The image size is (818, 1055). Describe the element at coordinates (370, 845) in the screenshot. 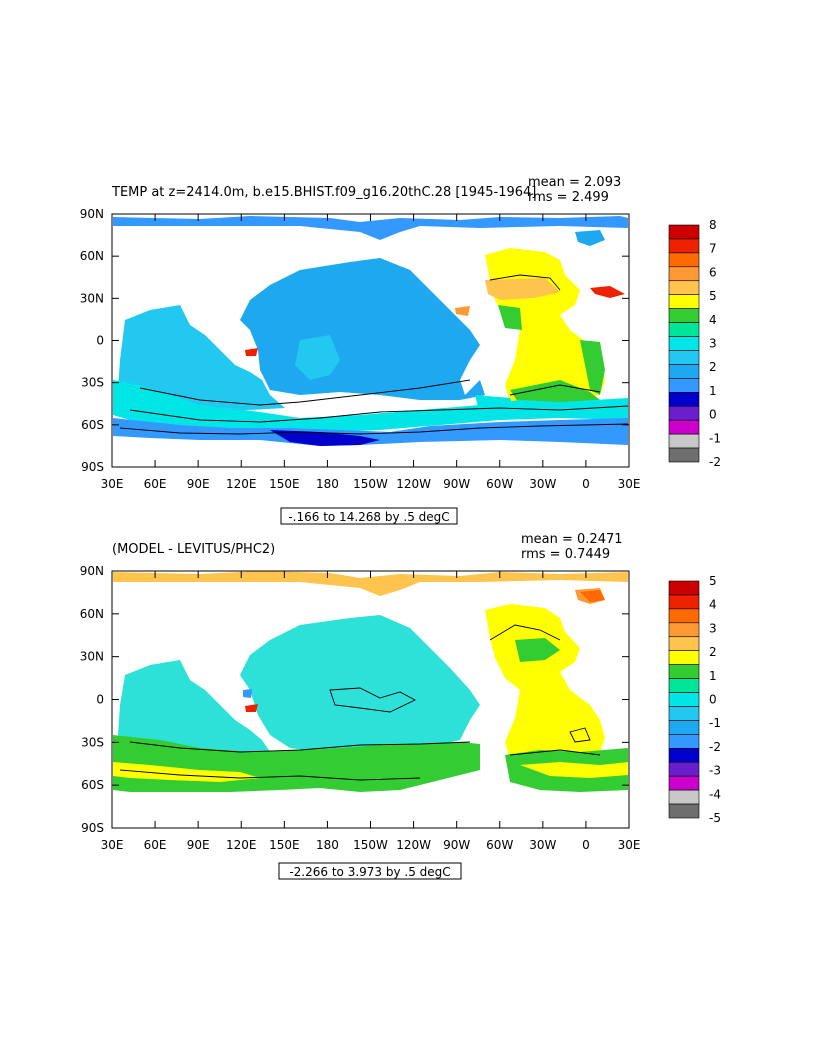

I see `lon-tick-label: 150W` at that location.